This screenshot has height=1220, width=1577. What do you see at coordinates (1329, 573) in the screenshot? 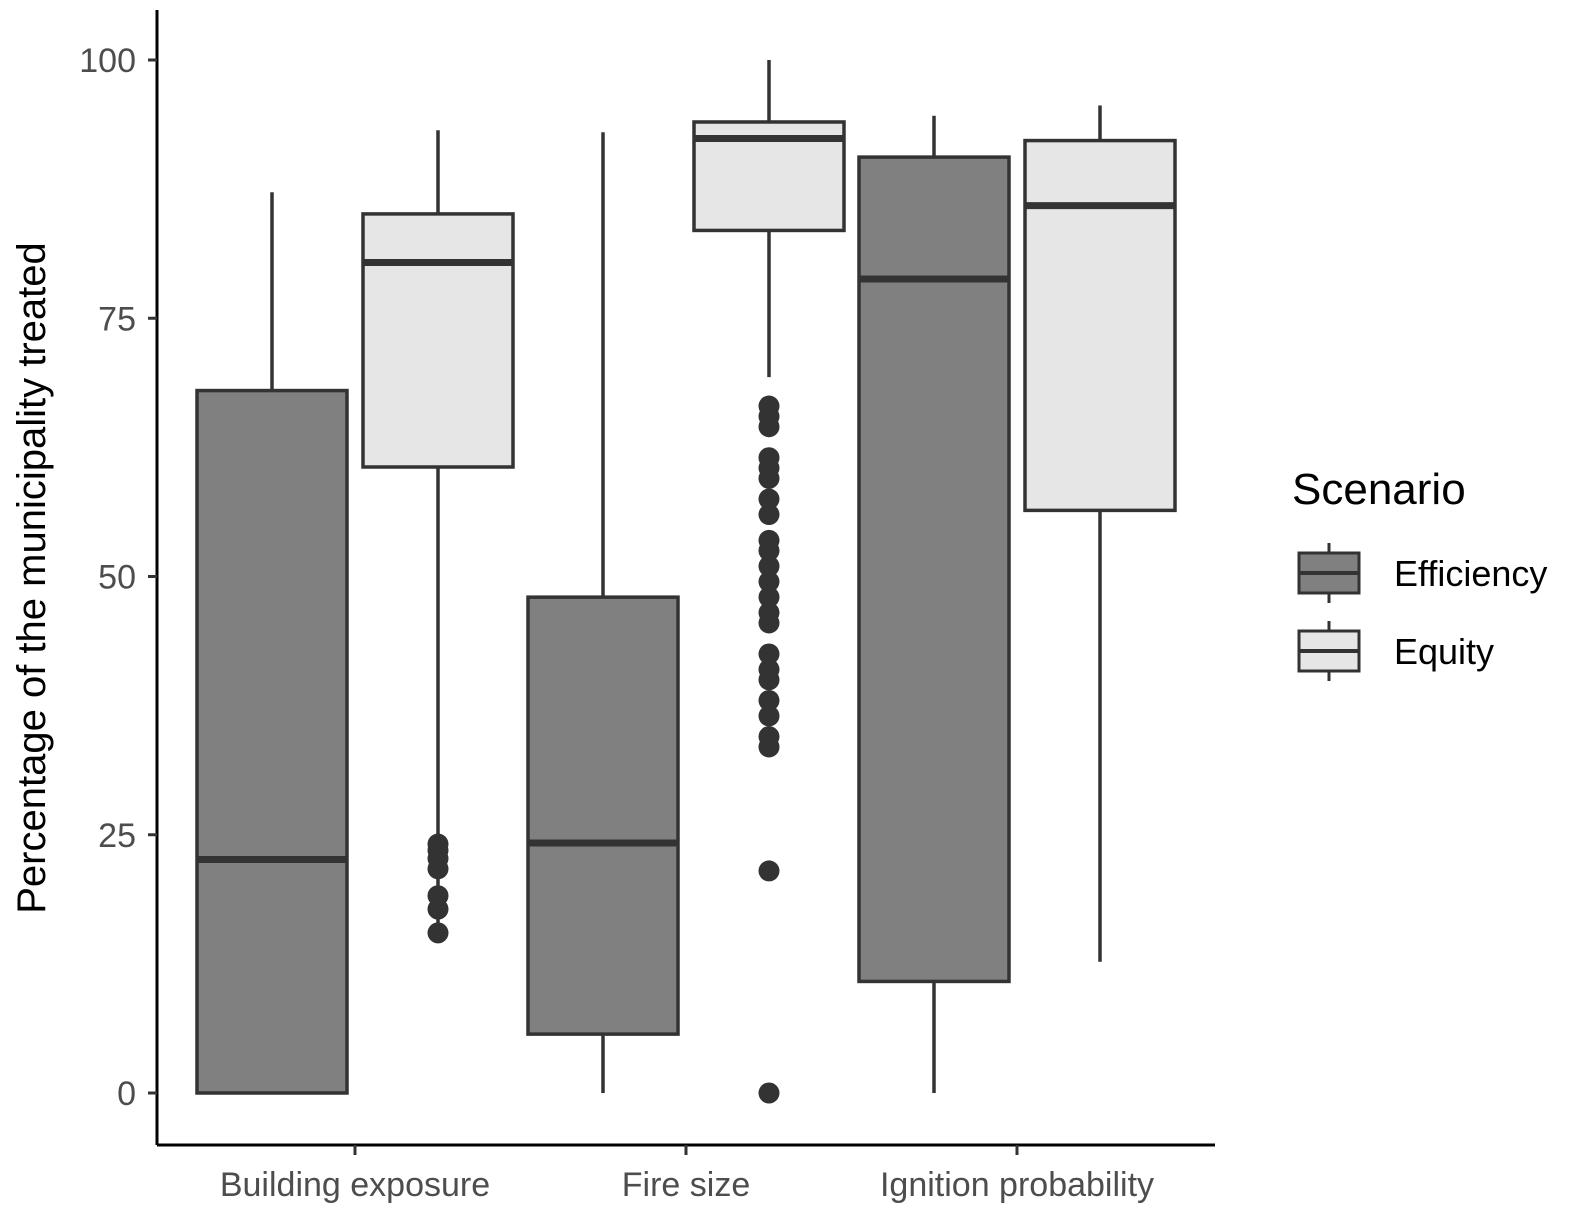
I see `legend-key-efficiency` at bounding box center [1329, 573].